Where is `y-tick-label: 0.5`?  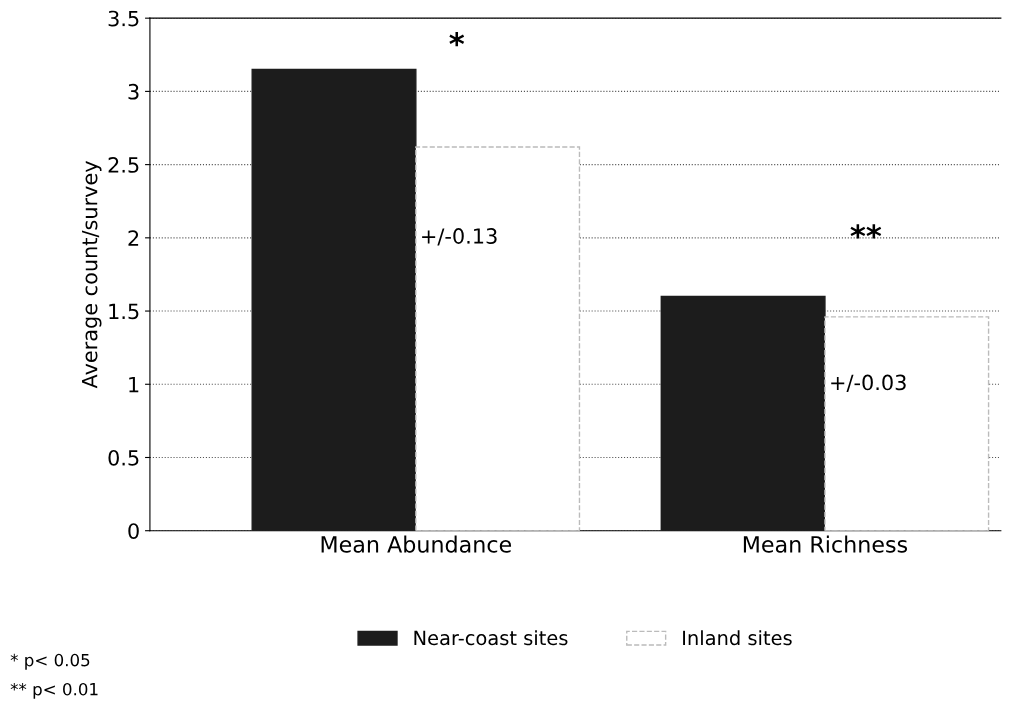
y-tick-label: 0.5 is located at coordinates (123, 457).